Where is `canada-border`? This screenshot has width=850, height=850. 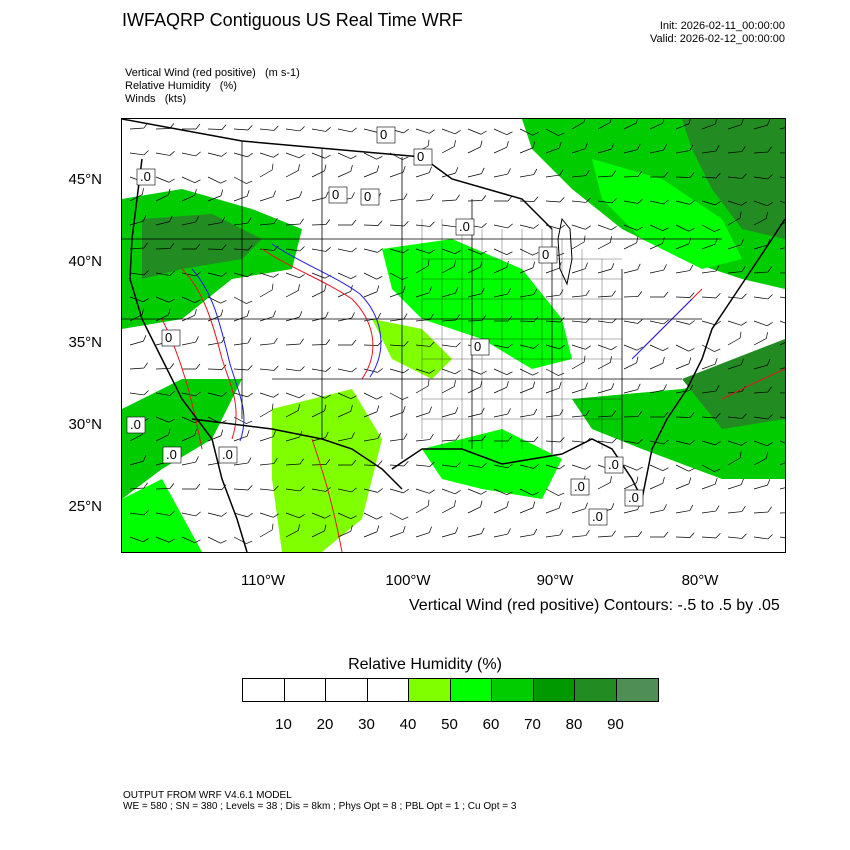
canada-border is located at coordinates (337, 174).